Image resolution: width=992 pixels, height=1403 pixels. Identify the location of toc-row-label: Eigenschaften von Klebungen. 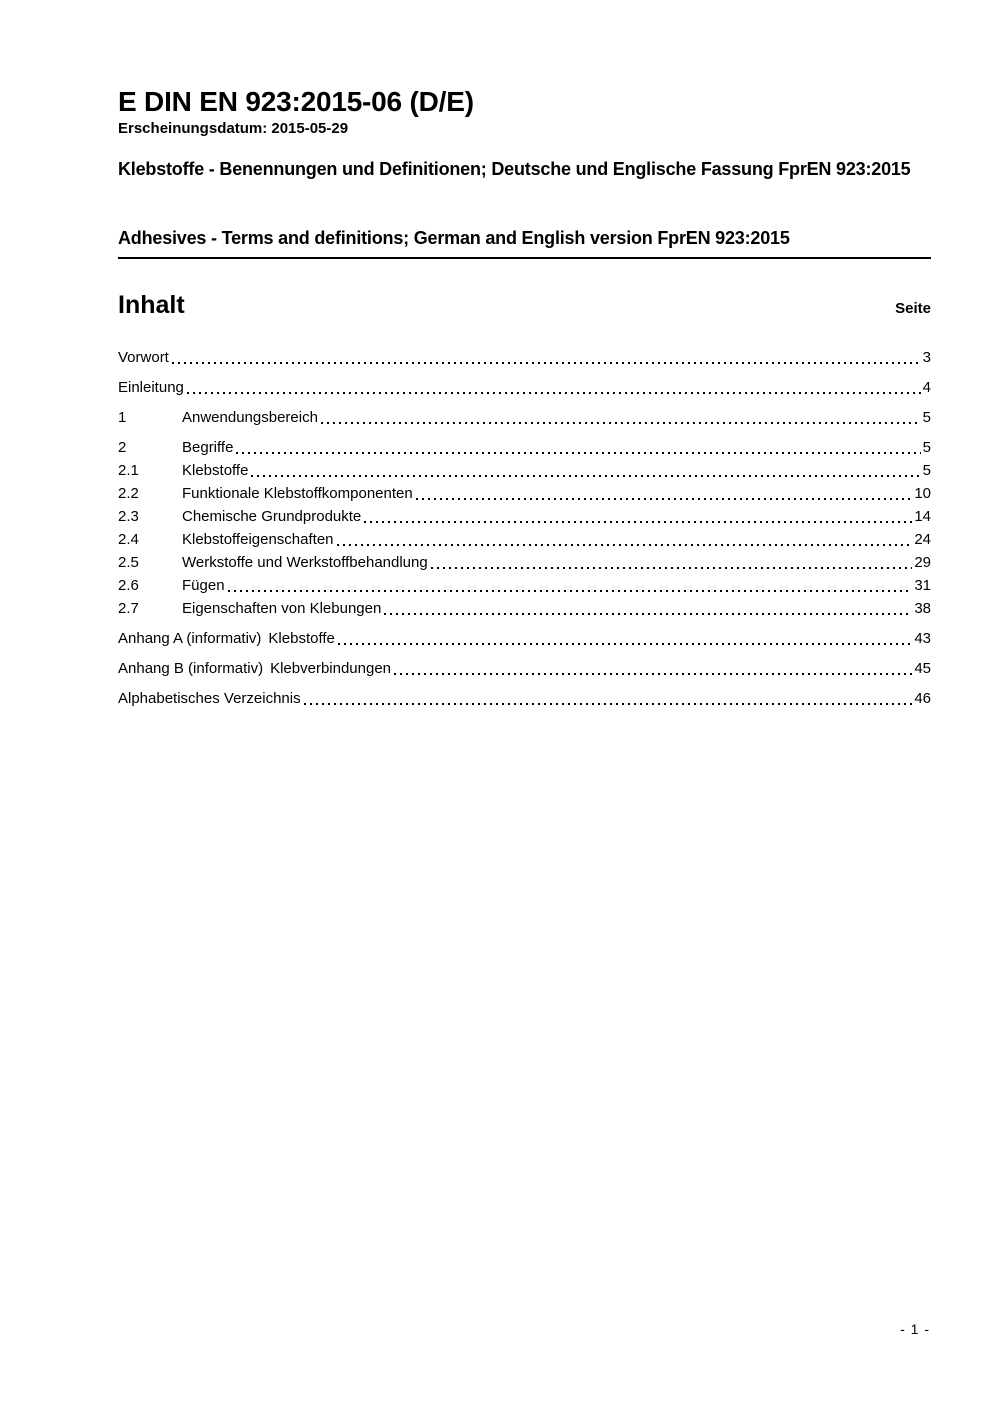
(282, 608).